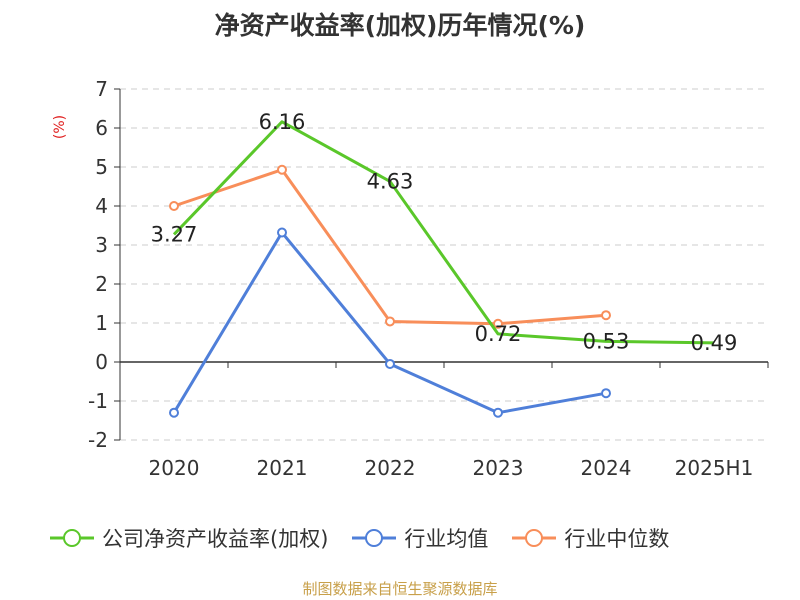 The width and height of the screenshot is (800, 600). I want to click on y-tick-label: -2, so click(98, 440).